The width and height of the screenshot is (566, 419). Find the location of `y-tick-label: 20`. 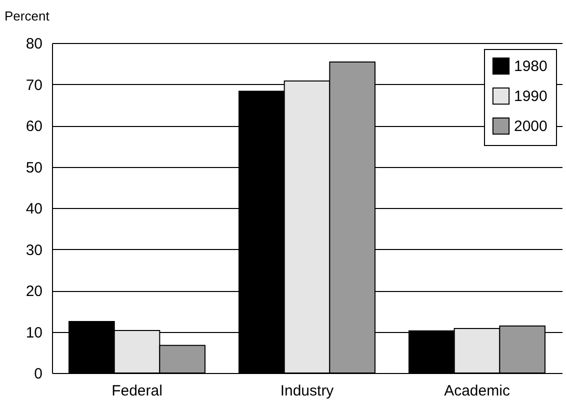

y-tick-label: 20 is located at coordinates (34, 291).